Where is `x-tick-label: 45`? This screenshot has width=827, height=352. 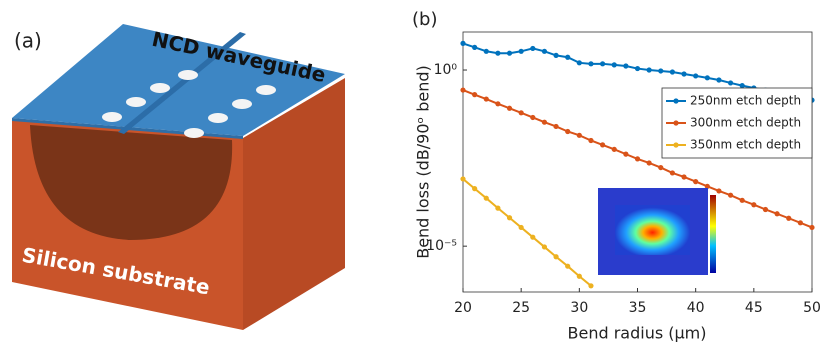 x-tick-label: 45 is located at coordinates (754, 308).